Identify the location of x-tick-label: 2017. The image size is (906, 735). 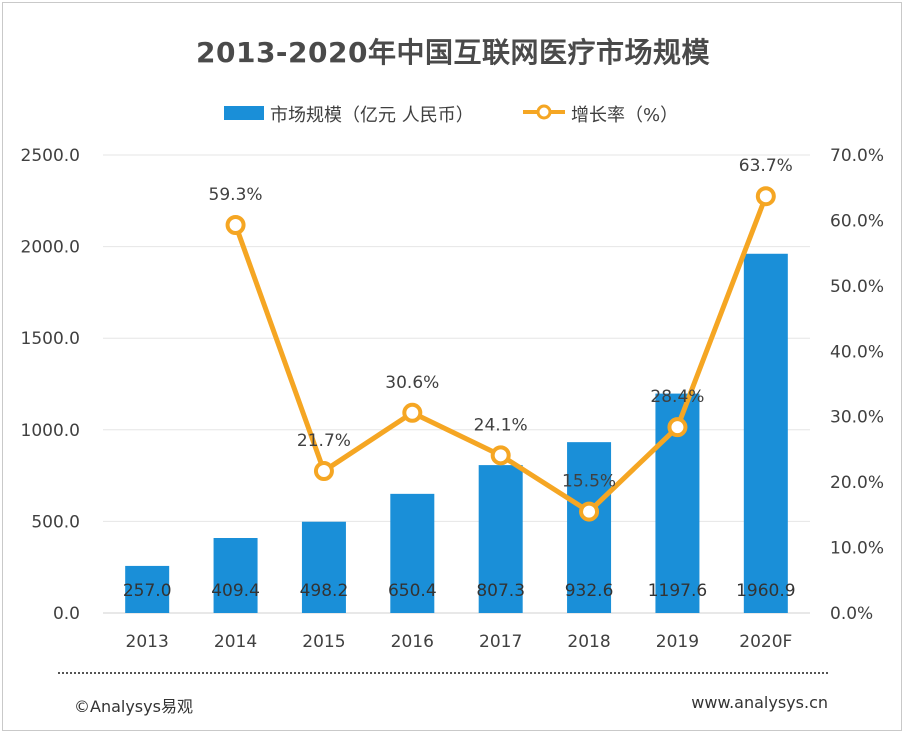
(500, 642).